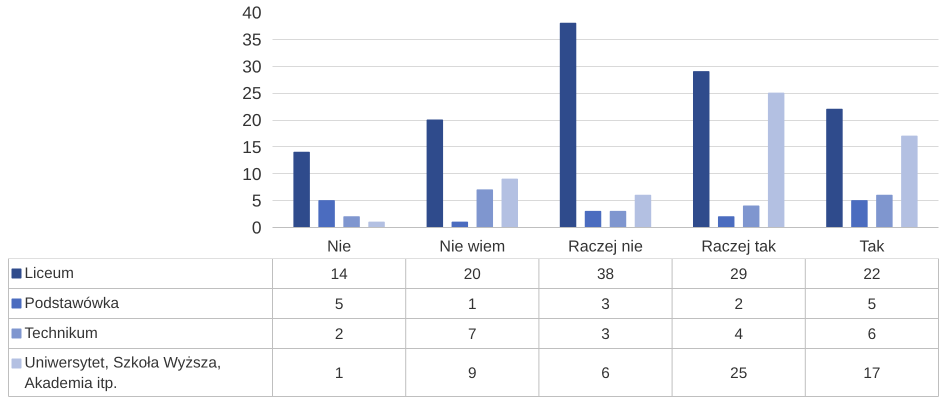 Image resolution: width=944 pixels, height=405 pixels. What do you see at coordinates (871, 274) in the screenshot?
I see `data-label: 22` at bounding box center [871, 274].